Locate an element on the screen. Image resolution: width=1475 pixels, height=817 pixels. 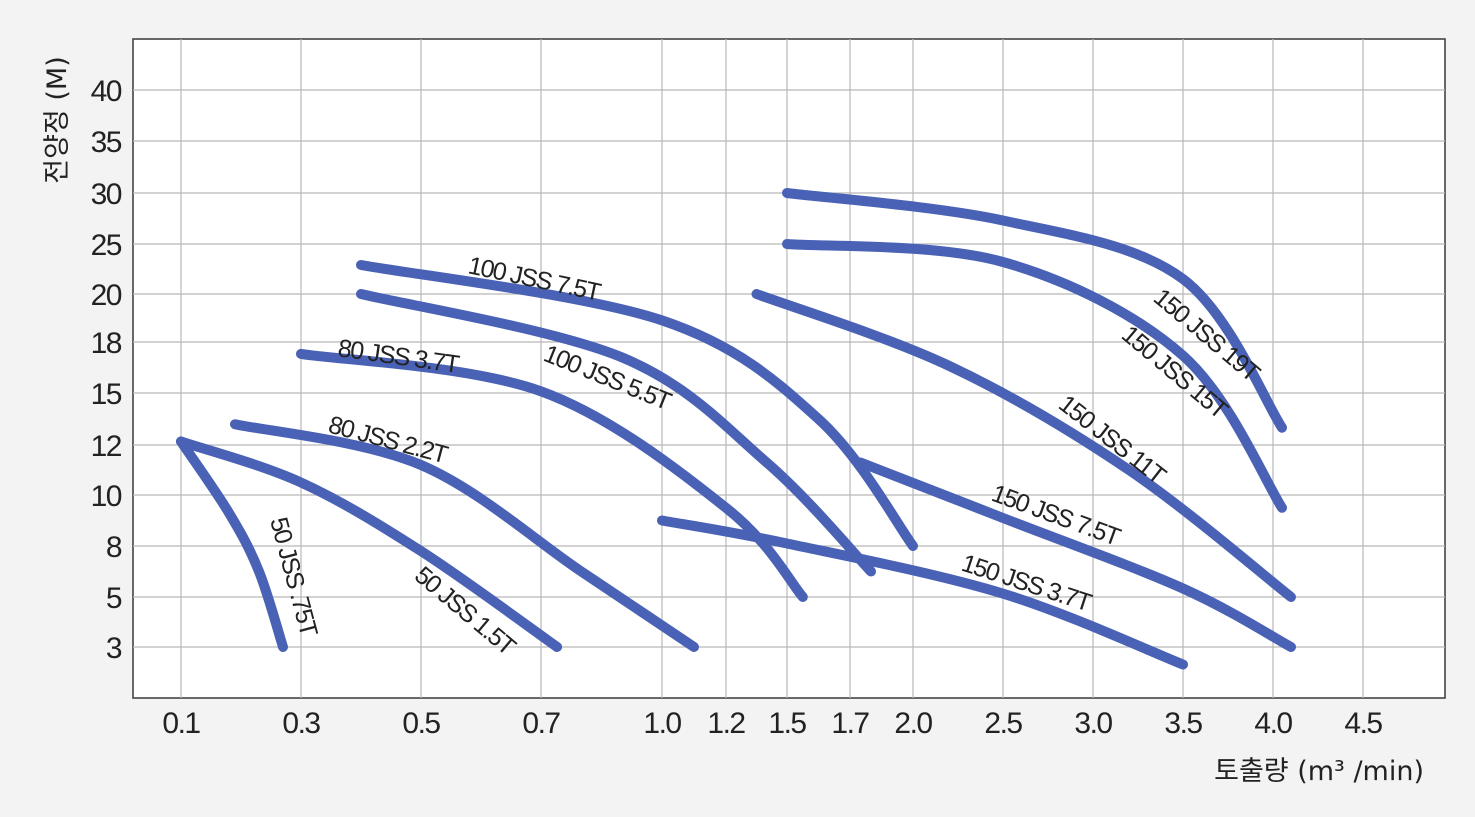
x-tick-label: 0.1 is located at coordinates (181, 723).